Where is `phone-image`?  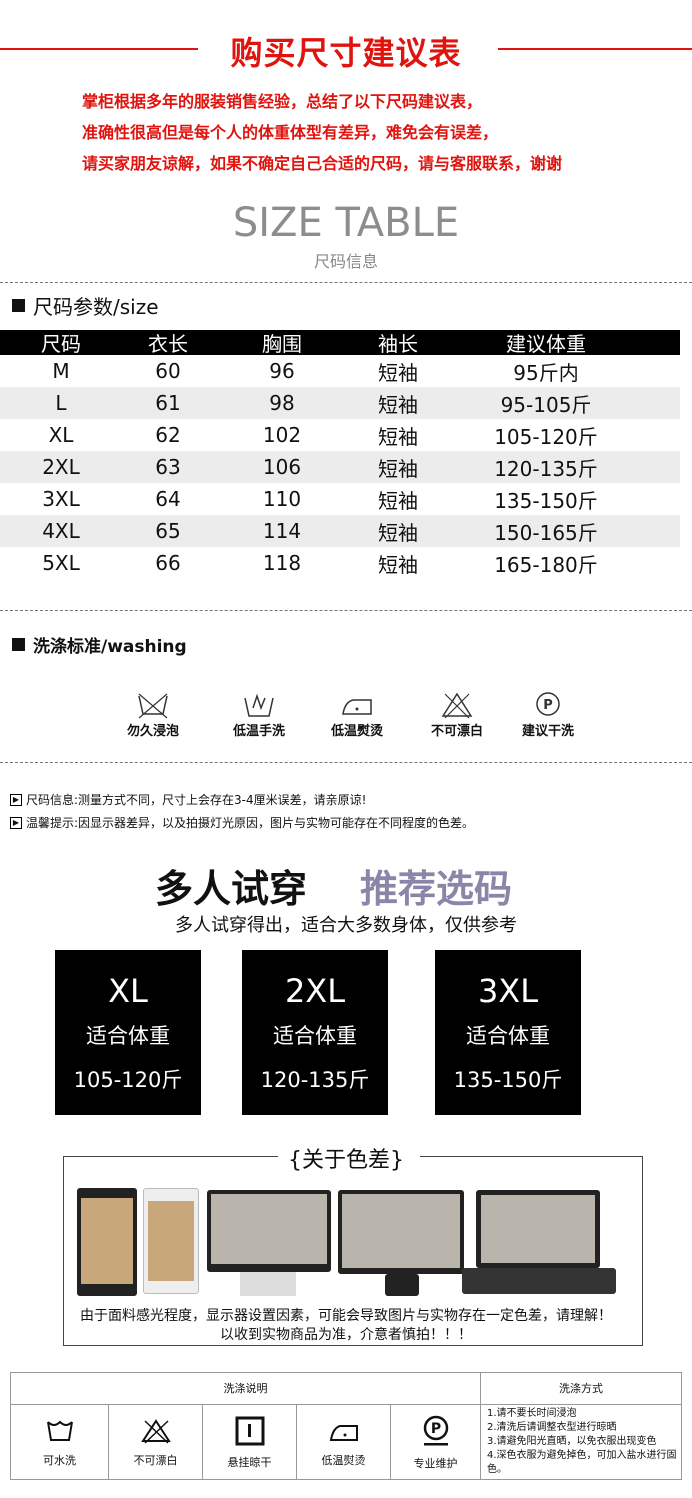 phone-image is located at coordinates (171, 1241).